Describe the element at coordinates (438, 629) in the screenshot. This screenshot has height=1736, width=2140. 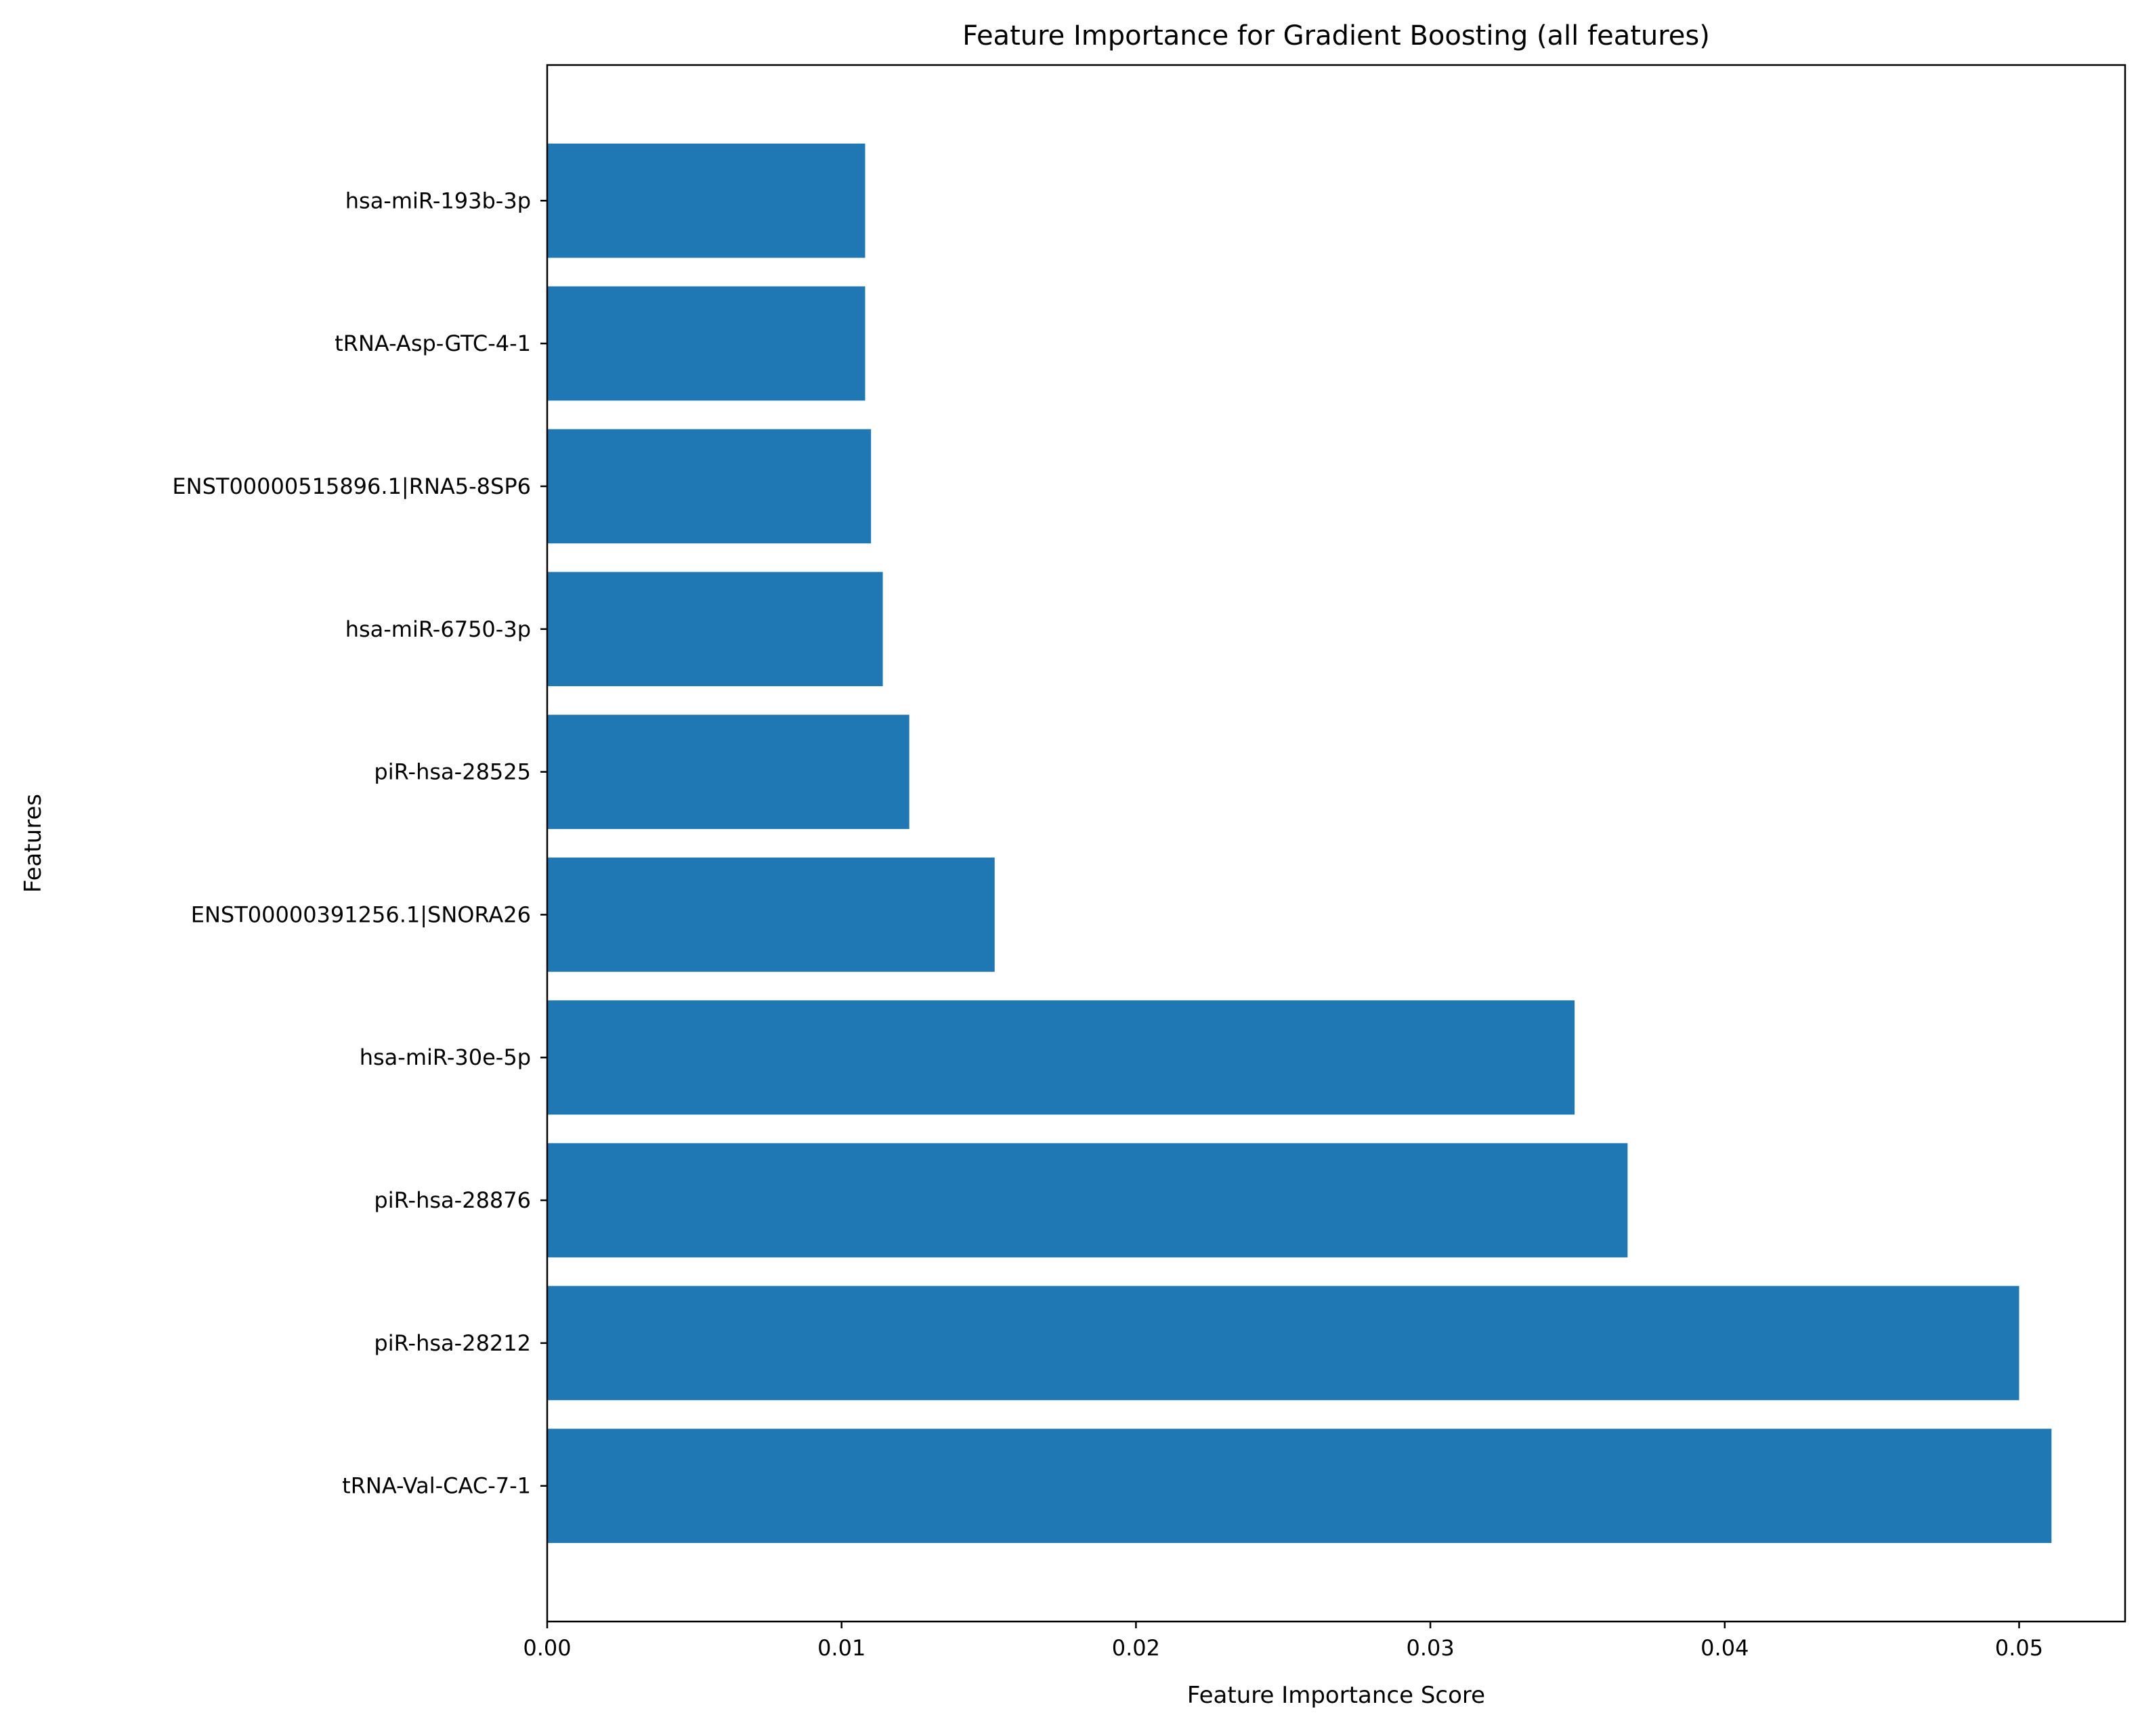
I see `y-tick-label-6: hsa-miR-6750-3p` at that location.